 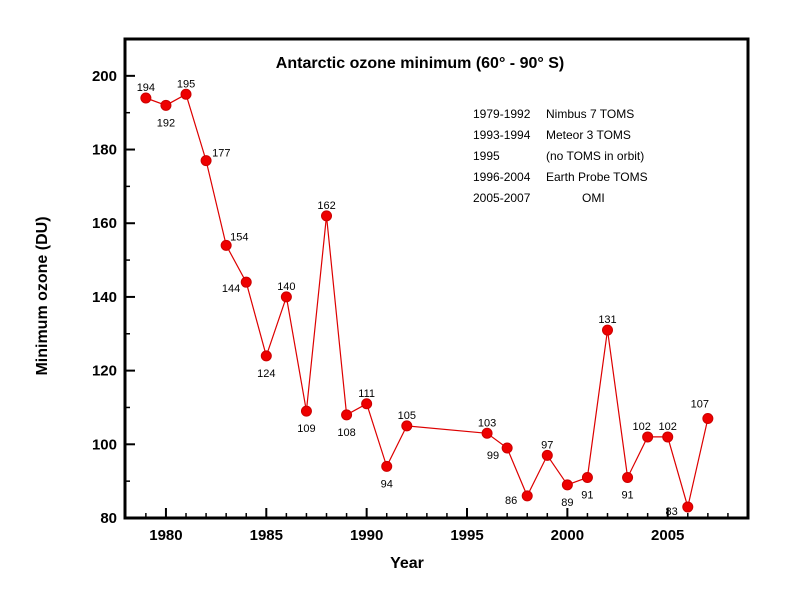 What do you see at coordinates (511, 501) in the screenshot?
I see `data-point-label: 86` at bounding box center [511, 501].